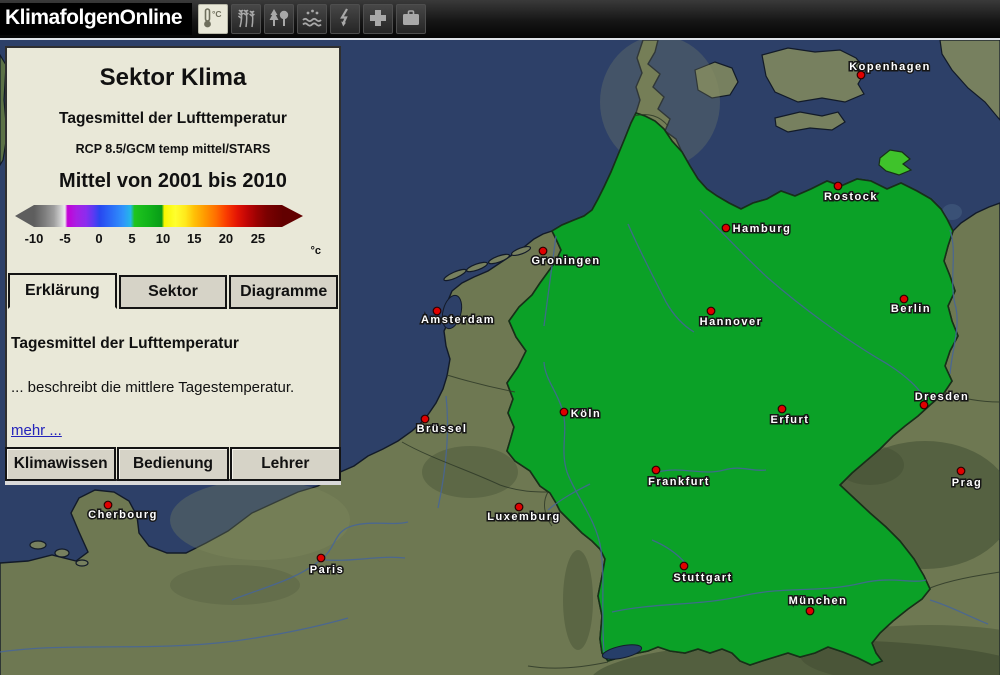 This screenshot has height=675, width=1000. Describe the element at coordinates (586, 414) in the screenshot. I see `city-label: Köln` at that location.